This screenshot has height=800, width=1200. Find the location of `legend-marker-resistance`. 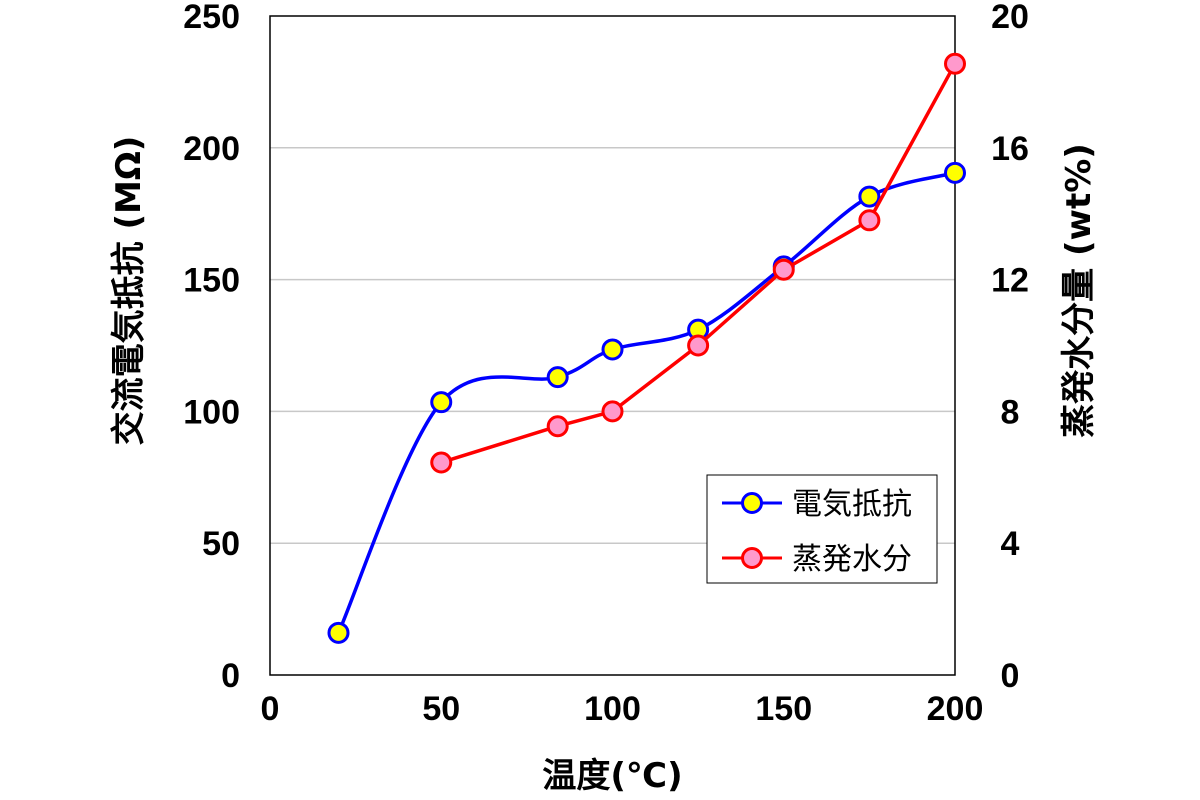

legend-marker-resistance is located at coordinates (752, 503).